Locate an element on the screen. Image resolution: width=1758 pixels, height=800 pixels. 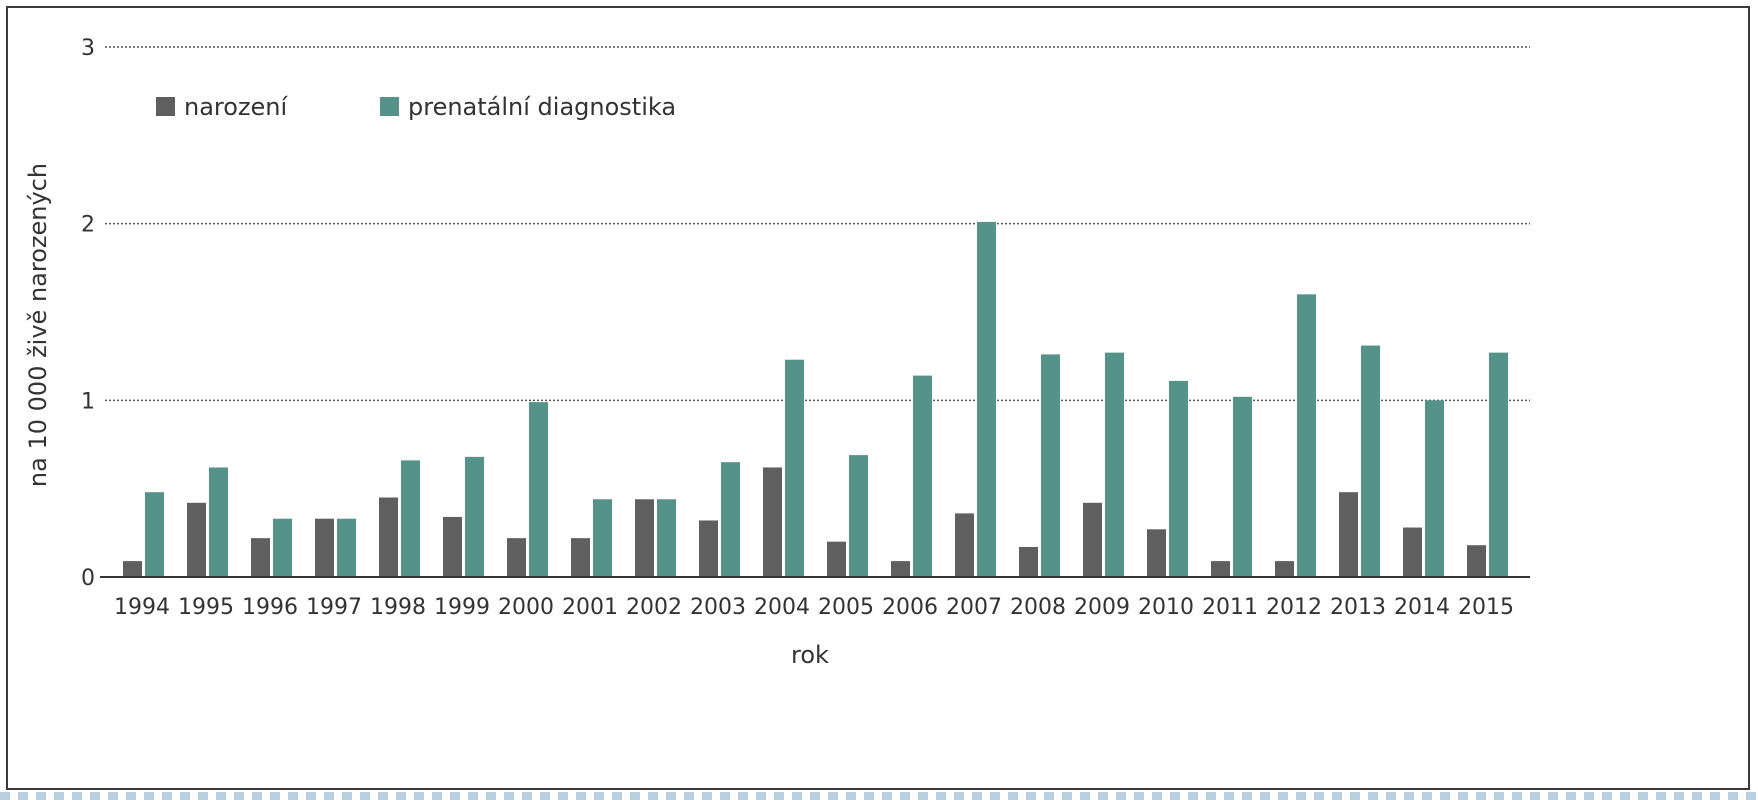
y-tick-label: 0 is located at coordinates (88, 578).